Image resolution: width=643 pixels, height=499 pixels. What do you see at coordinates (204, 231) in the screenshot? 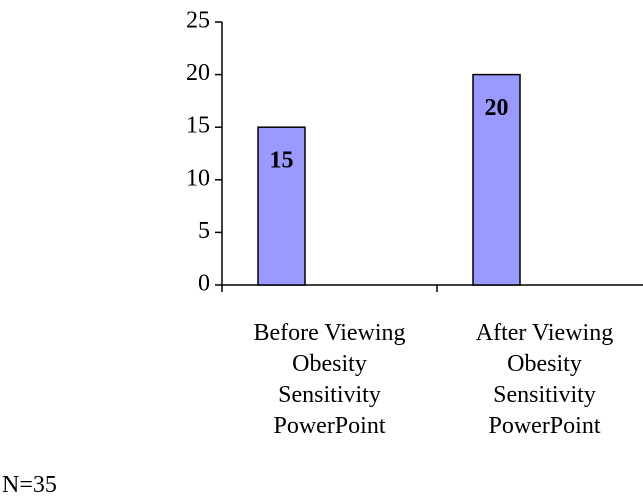
I see `y-tick-label: 5` at bounding box center [204, 231].